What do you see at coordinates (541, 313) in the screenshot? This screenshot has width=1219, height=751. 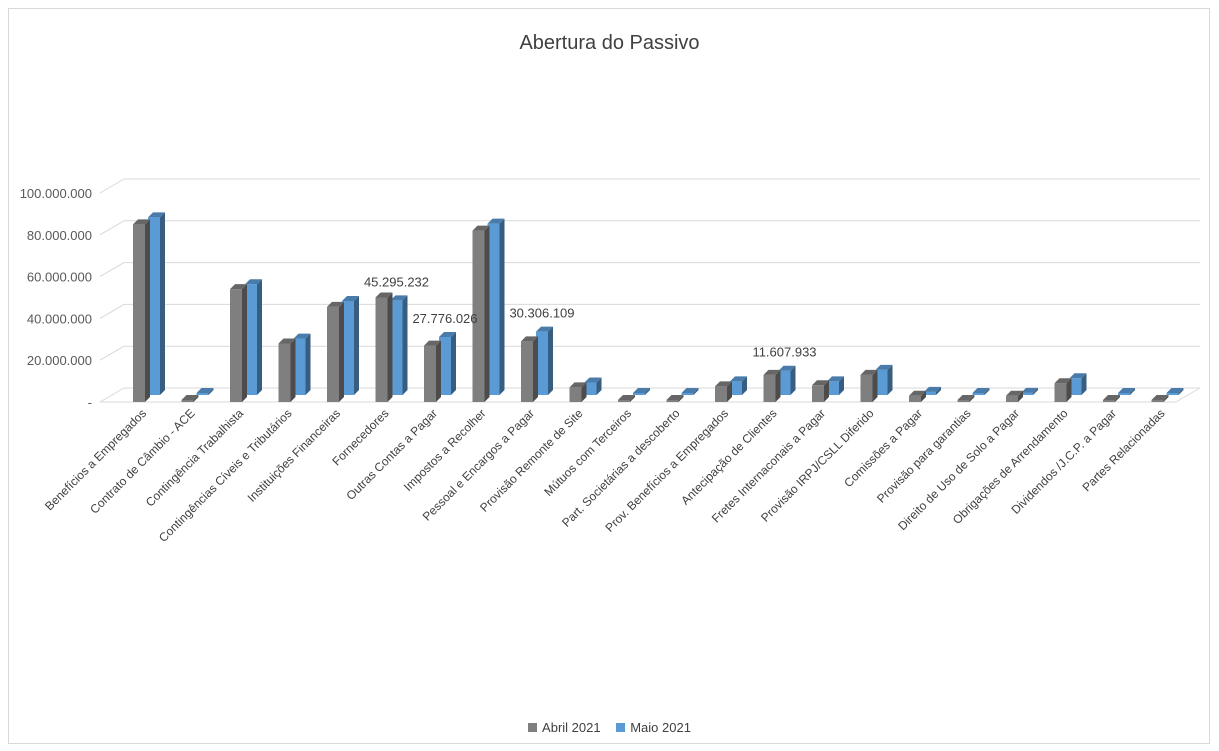 I see `data-label: 30.306.109` at bounding box center [541, 313].